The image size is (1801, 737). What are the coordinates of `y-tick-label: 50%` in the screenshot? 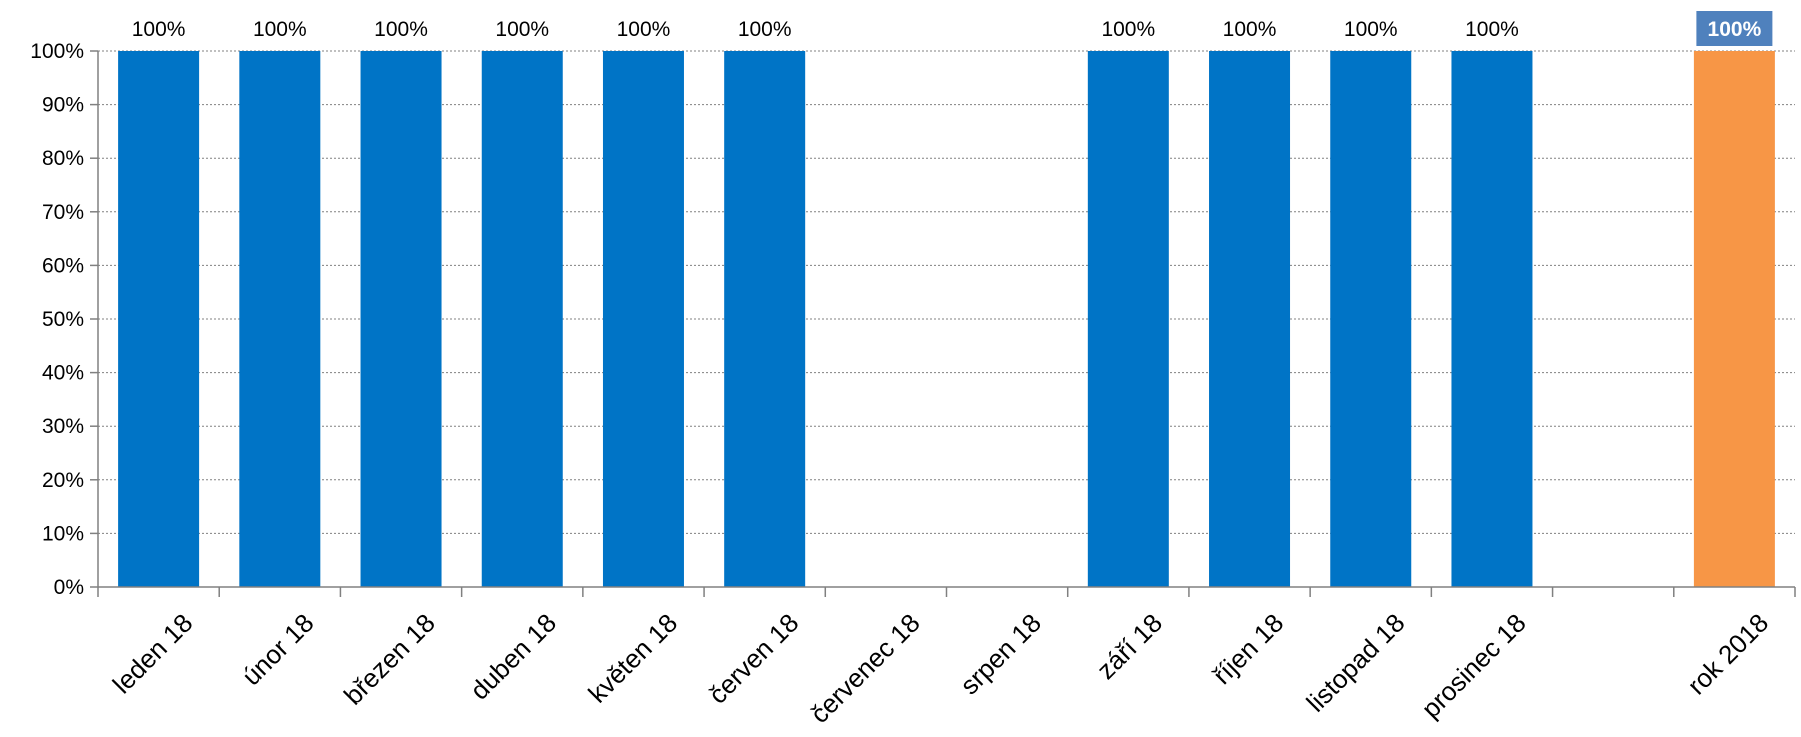 It's located at (63, 319).